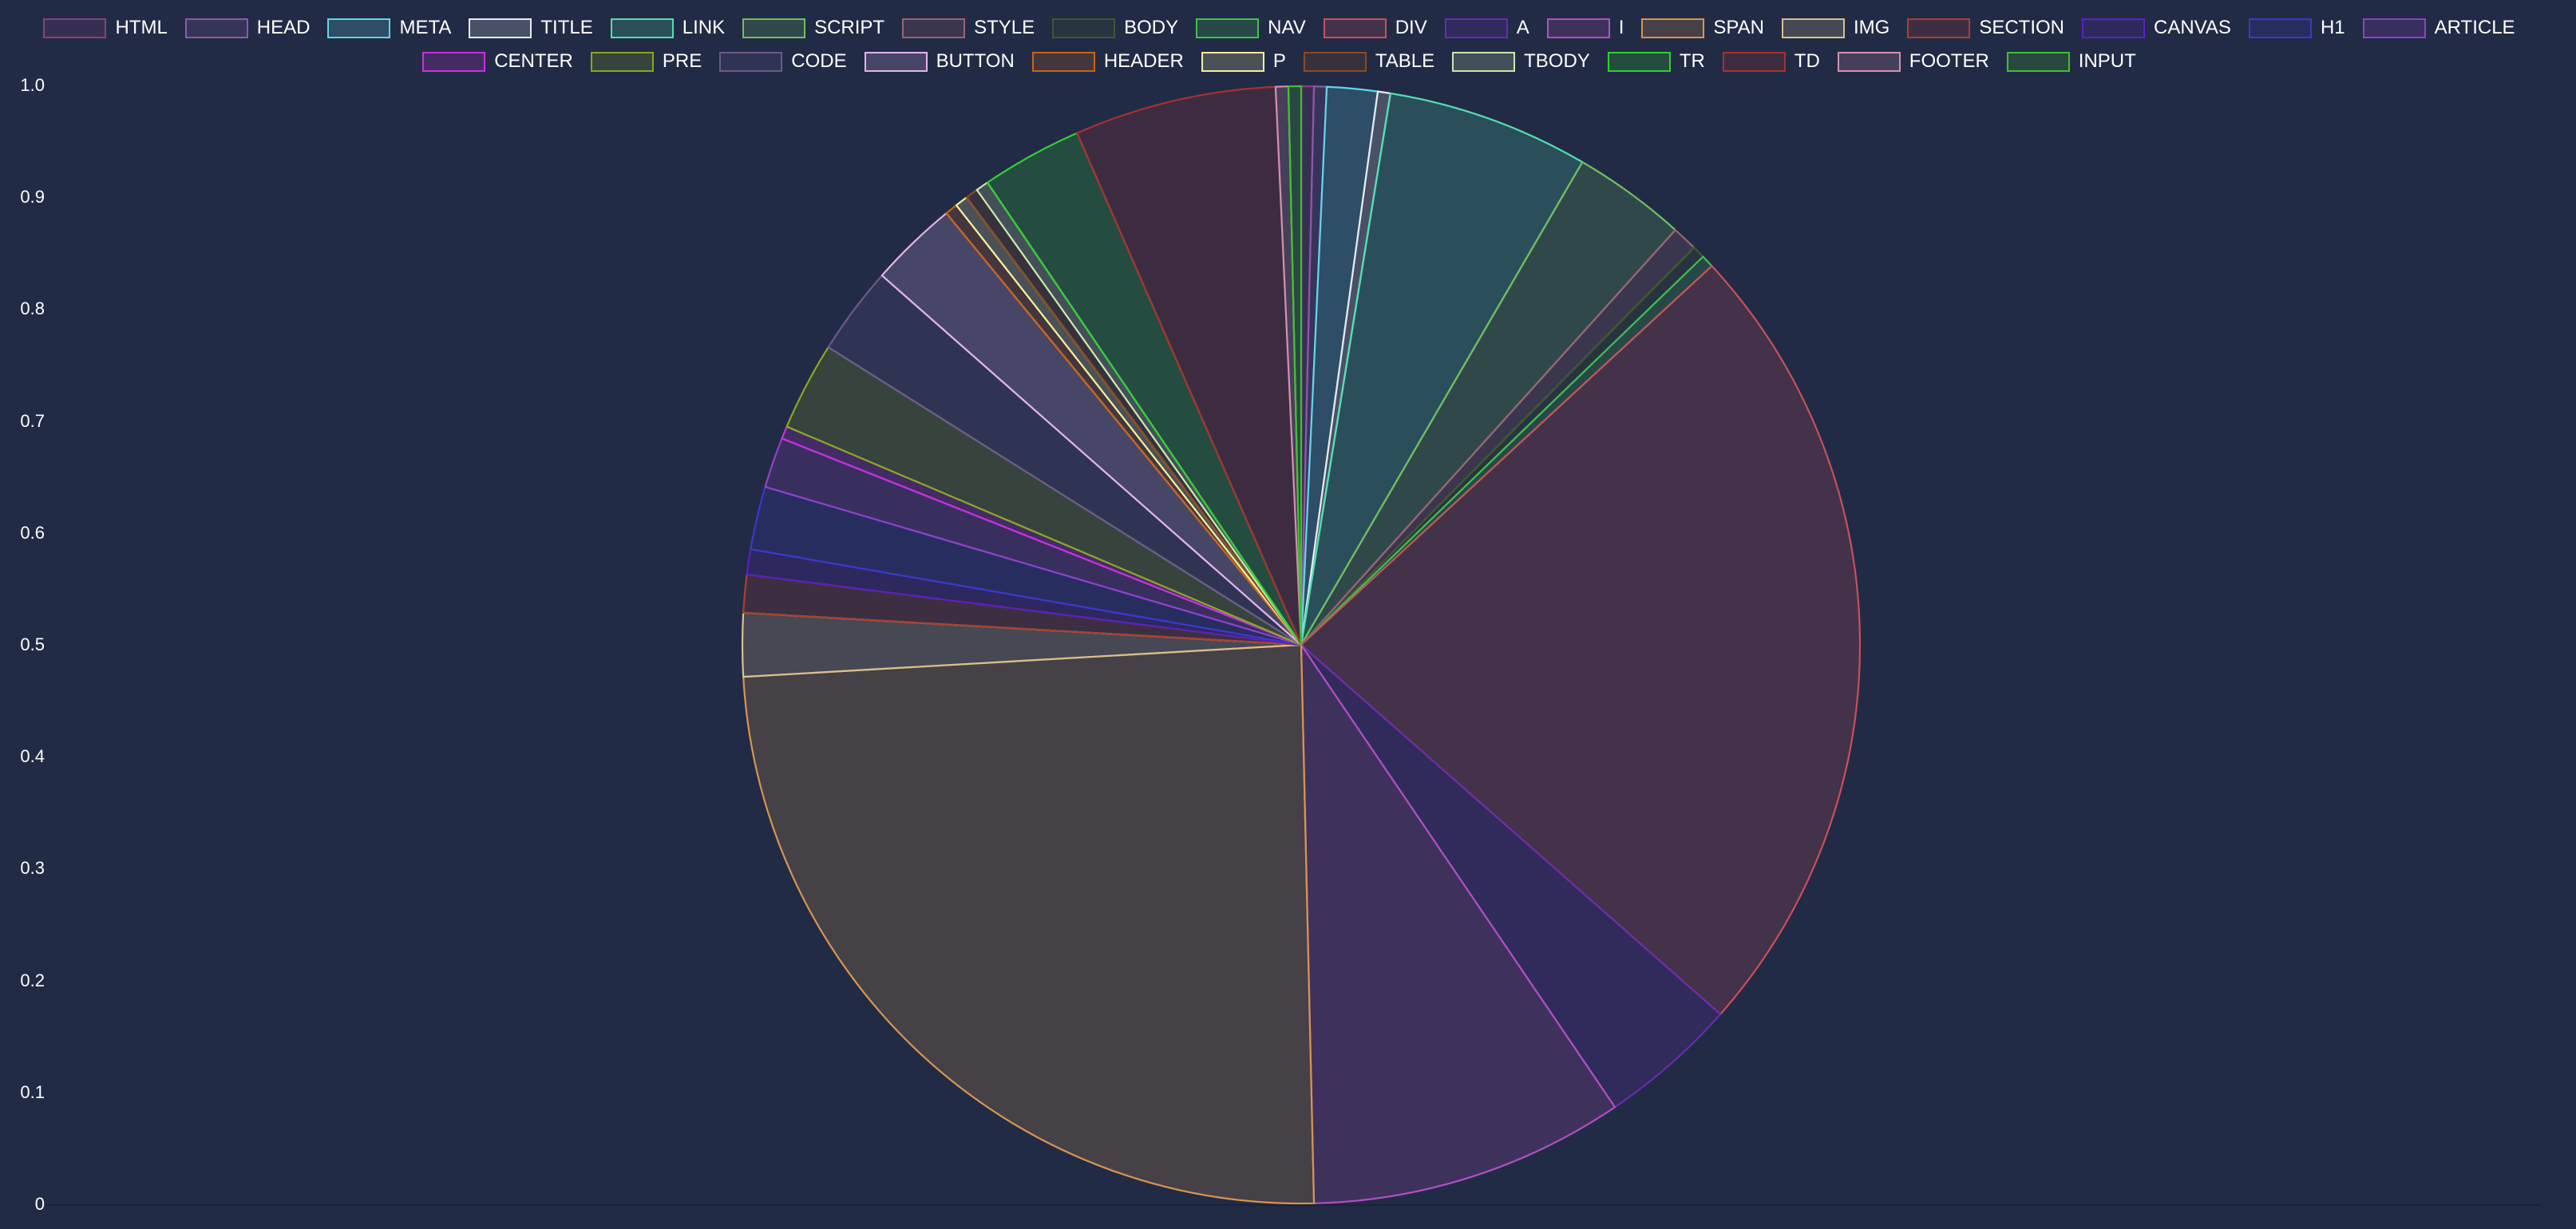  Describe the element at coordinates (976, 61) in the screenshot. I see `legend-label: BUTTON` at that location.